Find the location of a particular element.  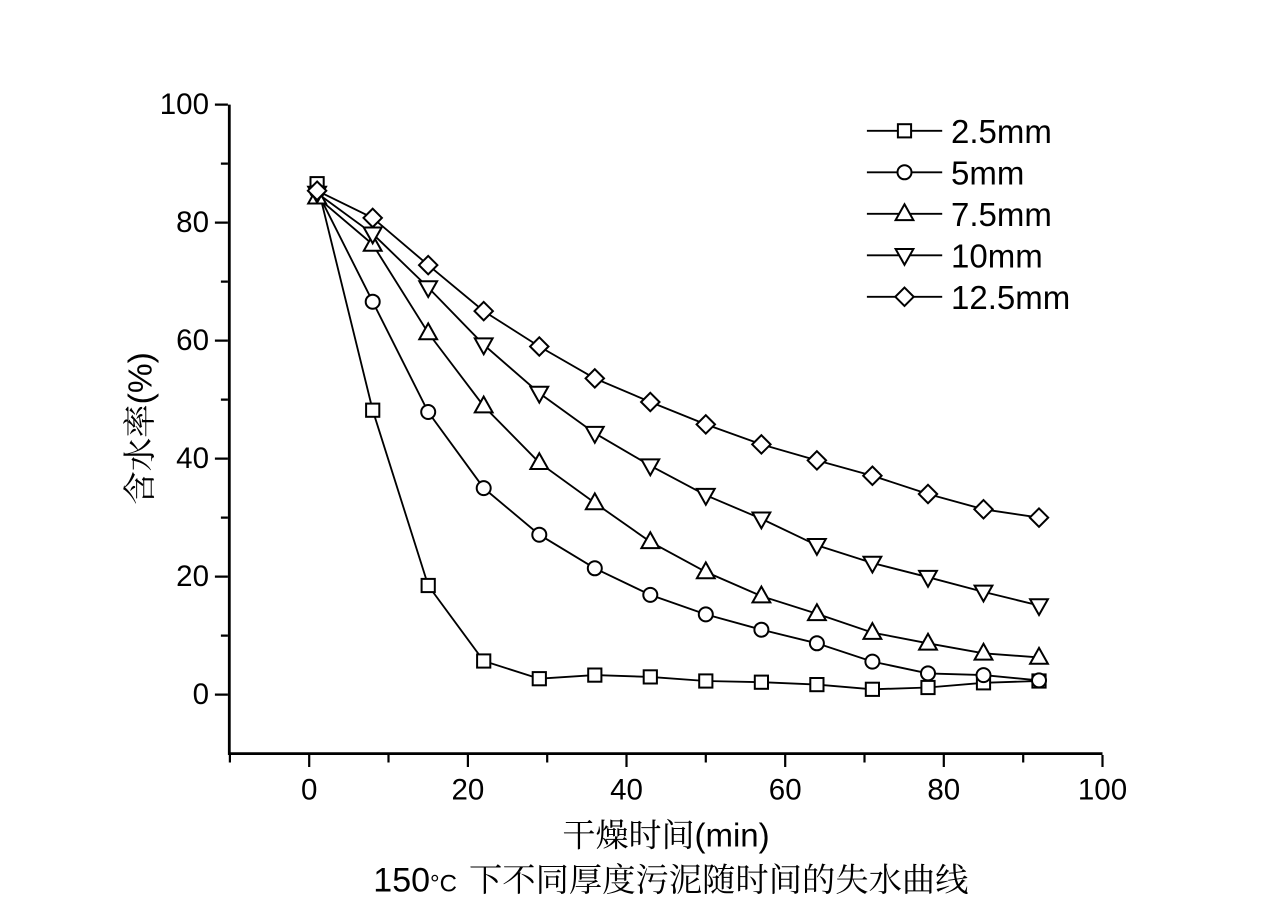

svg-text: (min) is located at coordinates (732, 835).